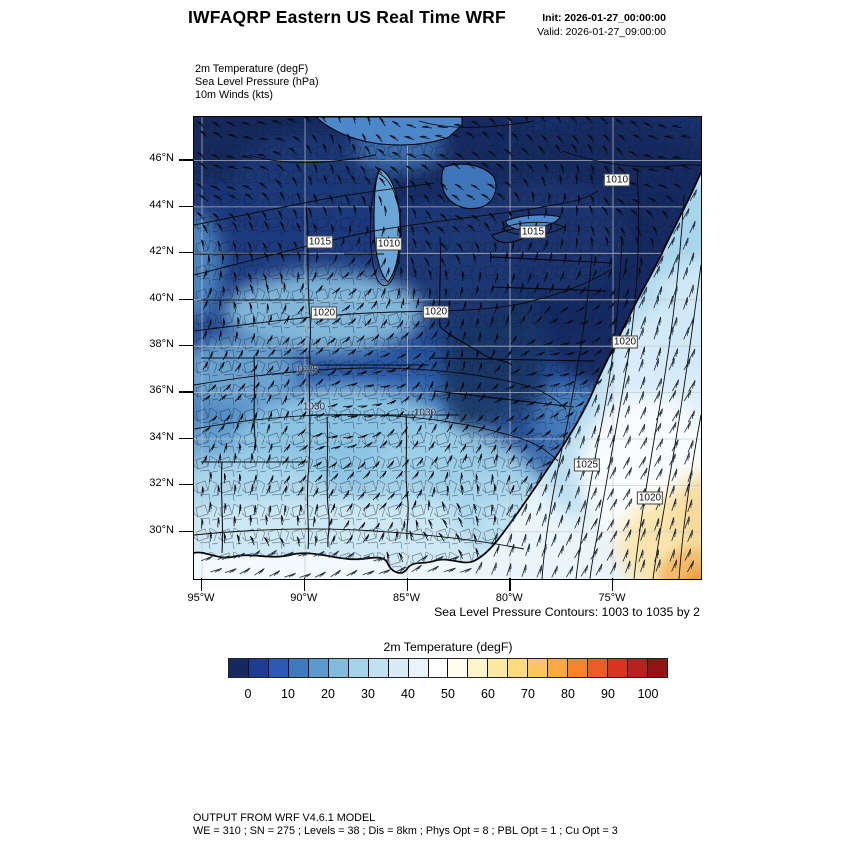  Describe the element at coordinates (284, 818) in the screenshot. I see `footer-model-version: OUTPUT FROM WRF V4.6.1 MODEL` at that location.